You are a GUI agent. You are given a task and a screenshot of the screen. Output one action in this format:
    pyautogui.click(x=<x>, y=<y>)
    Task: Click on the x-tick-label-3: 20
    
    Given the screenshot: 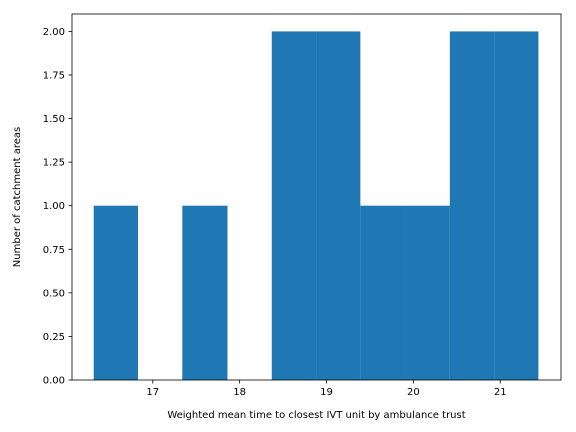 What is the action you would take?
    pyautogui.click(x=413, y=392)
    